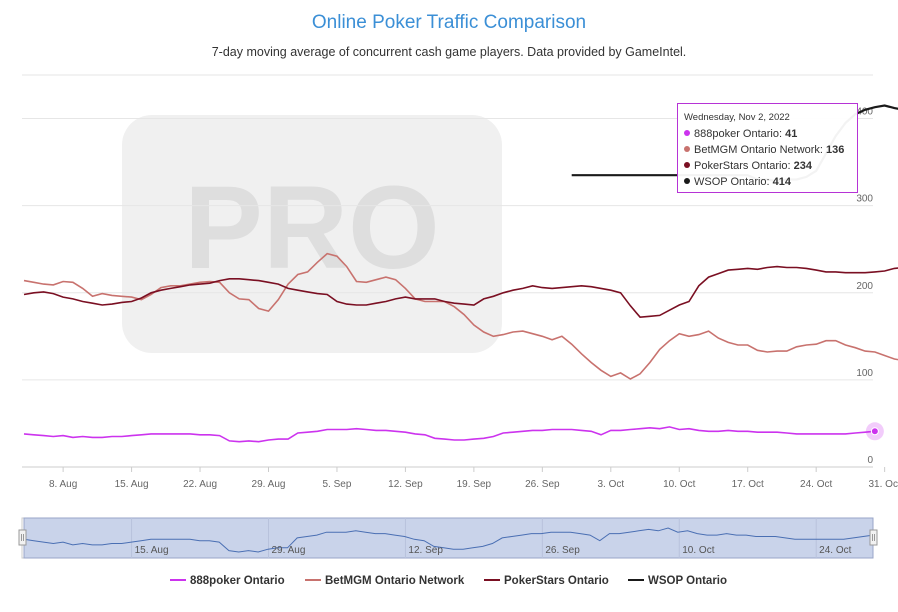  What do you see at coordinates (542, 484) in the screenshot?
I see `x-tick-label: 26. Sep` at bounding box center [542, 484].